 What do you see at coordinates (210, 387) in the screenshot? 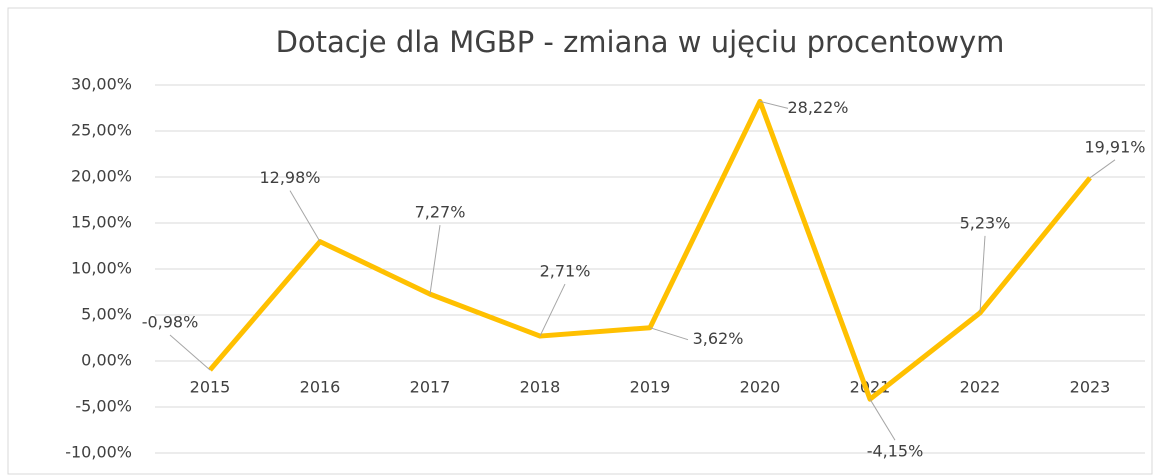
I see `x-tick-label: 2015` at bounding box center [210, 387].